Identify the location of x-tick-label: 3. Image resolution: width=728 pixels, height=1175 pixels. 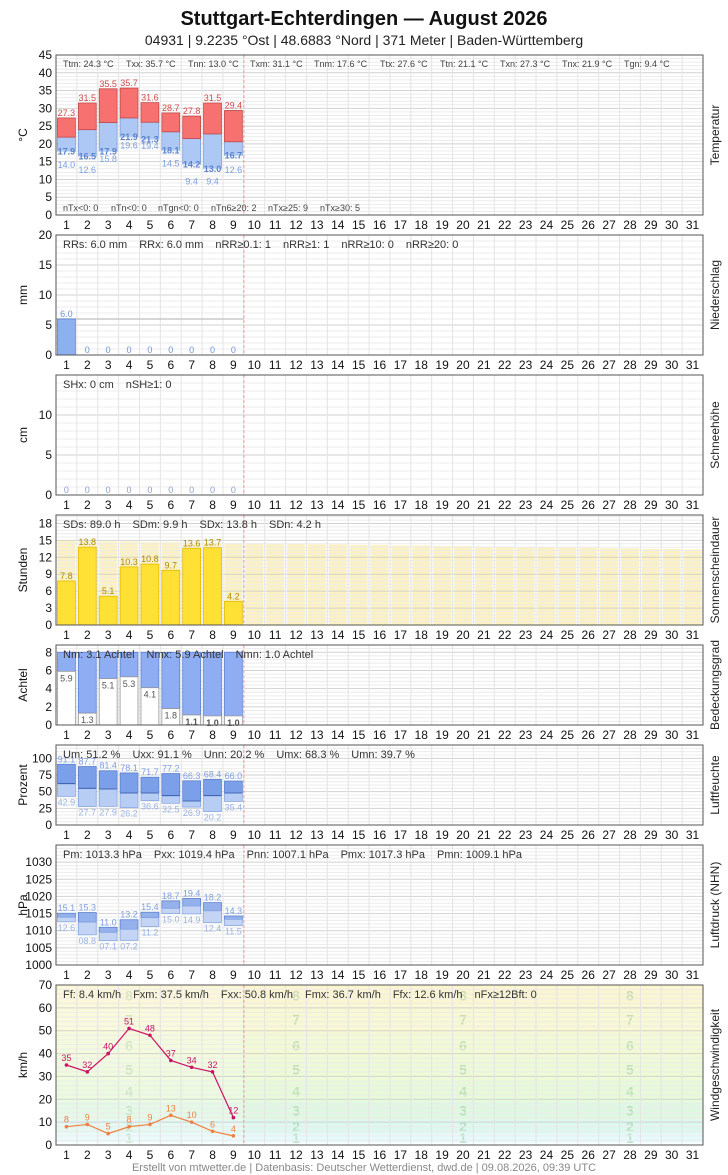
(108, 1155).